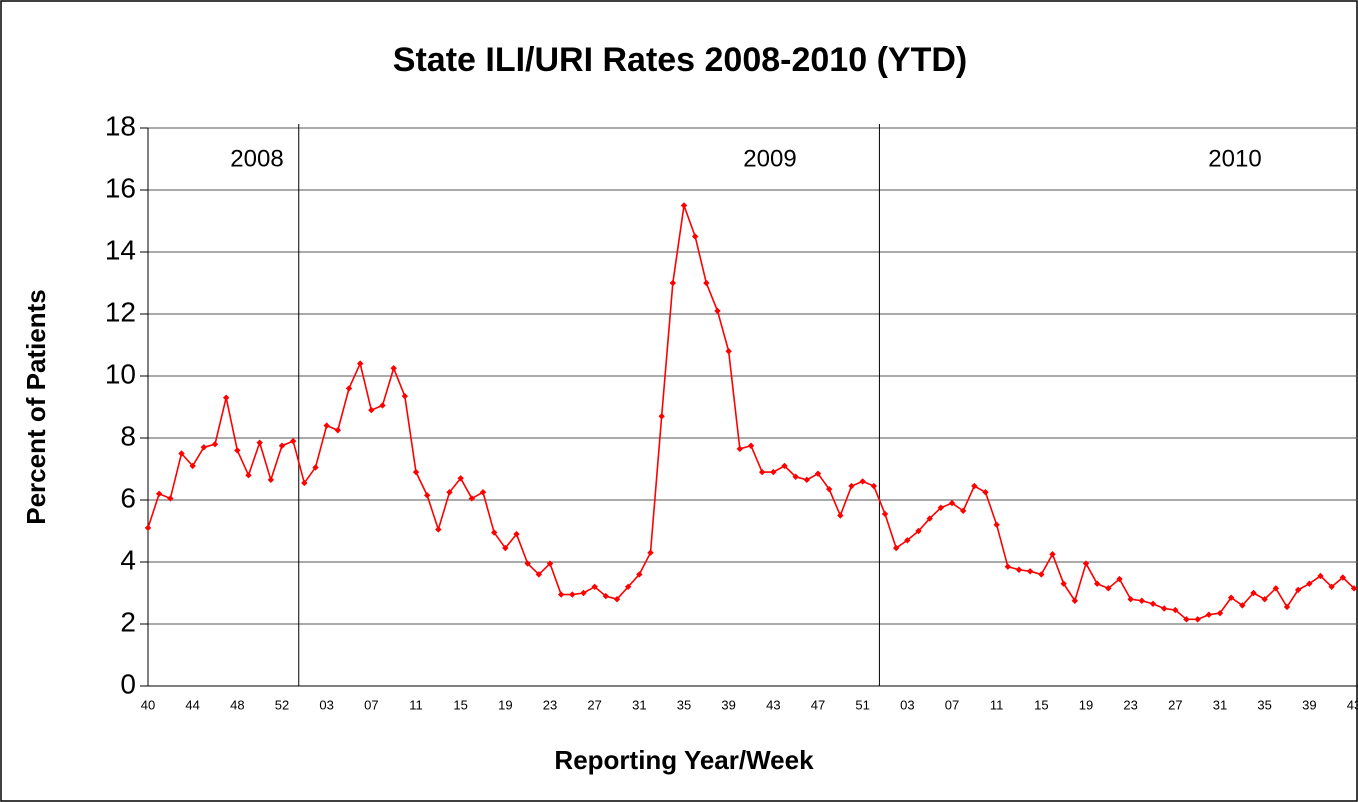 Image resolution: width=1358 pixels, height=802 pixels. What do you see at coordinates (1234, 158) in the screenshot?
I see `year-label: 2010` at bounding box center [1234, 158].